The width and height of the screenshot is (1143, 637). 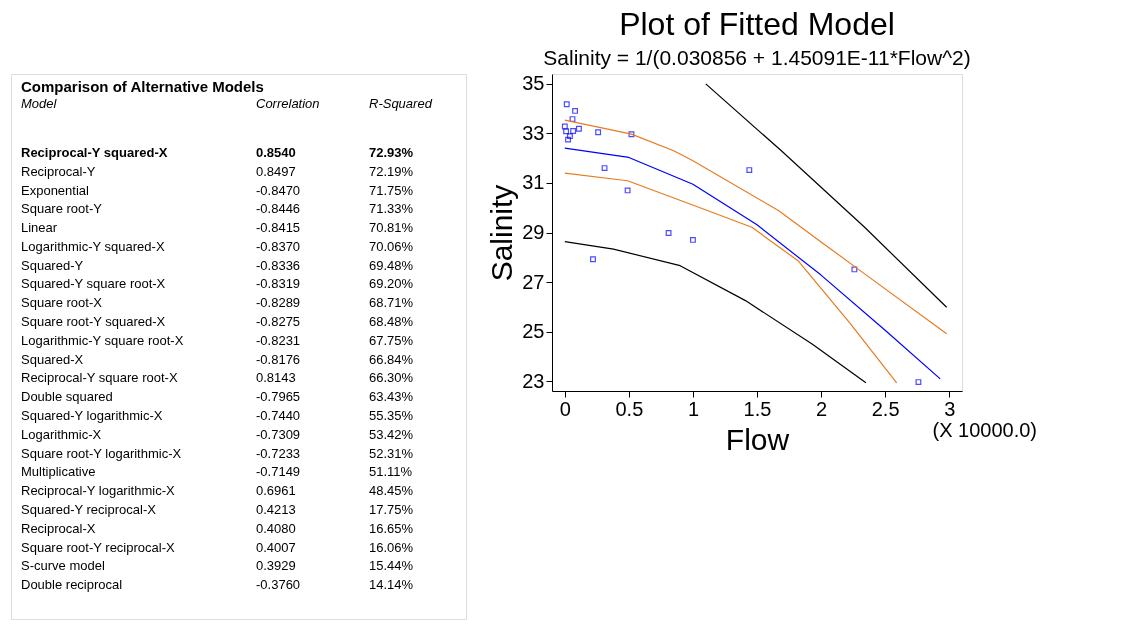 I want to click on x-tick-label: 0.5, so click(x=629, y=408).